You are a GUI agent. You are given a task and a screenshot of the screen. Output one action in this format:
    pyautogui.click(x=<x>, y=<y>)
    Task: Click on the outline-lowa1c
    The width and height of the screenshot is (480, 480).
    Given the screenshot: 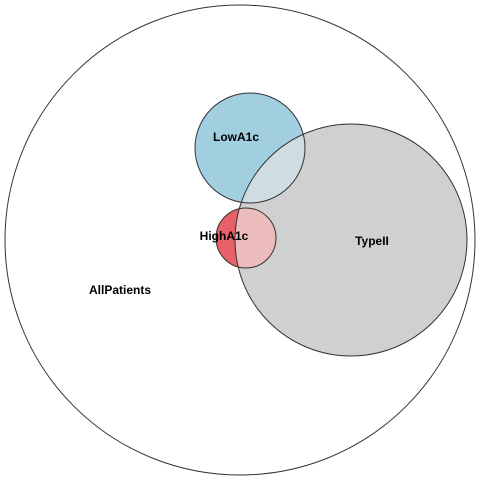 What is the action you would take?
    pyautogui.click(x=250, y=148)
    